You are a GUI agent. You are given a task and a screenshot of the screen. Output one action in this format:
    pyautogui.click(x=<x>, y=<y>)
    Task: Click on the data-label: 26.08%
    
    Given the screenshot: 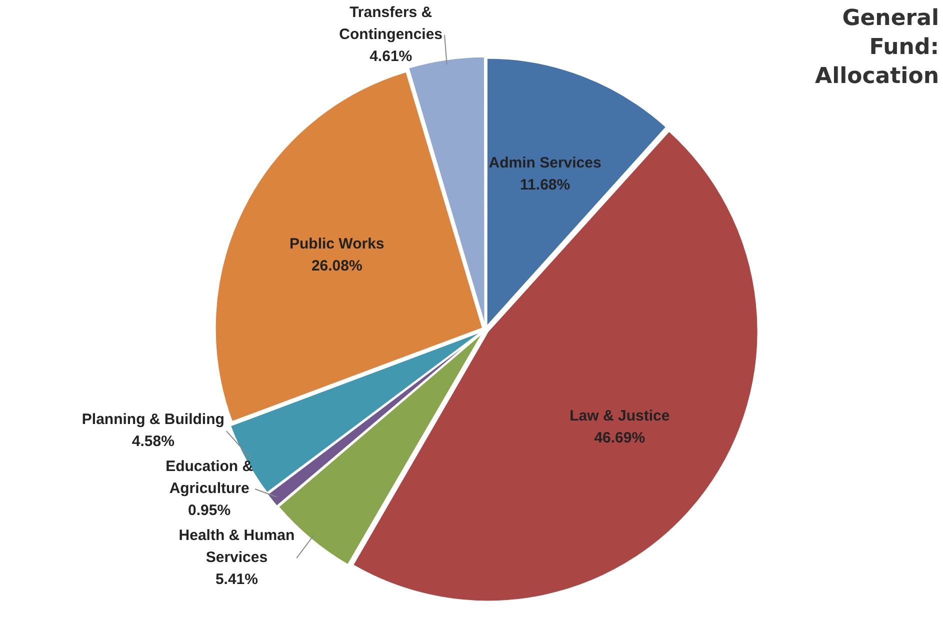 What is the action you would take?
    pyautogui.click(x=336, y=266)
    